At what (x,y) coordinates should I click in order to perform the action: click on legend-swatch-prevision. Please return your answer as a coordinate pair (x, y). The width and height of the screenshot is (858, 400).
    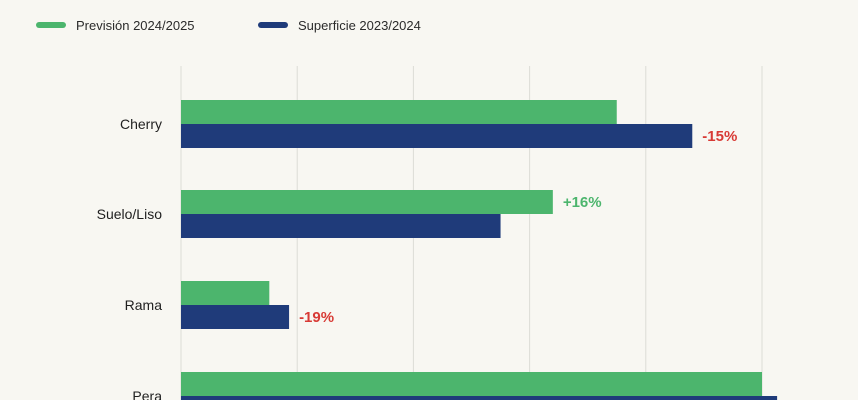
    Looking at the image, I should click on (51, 25).